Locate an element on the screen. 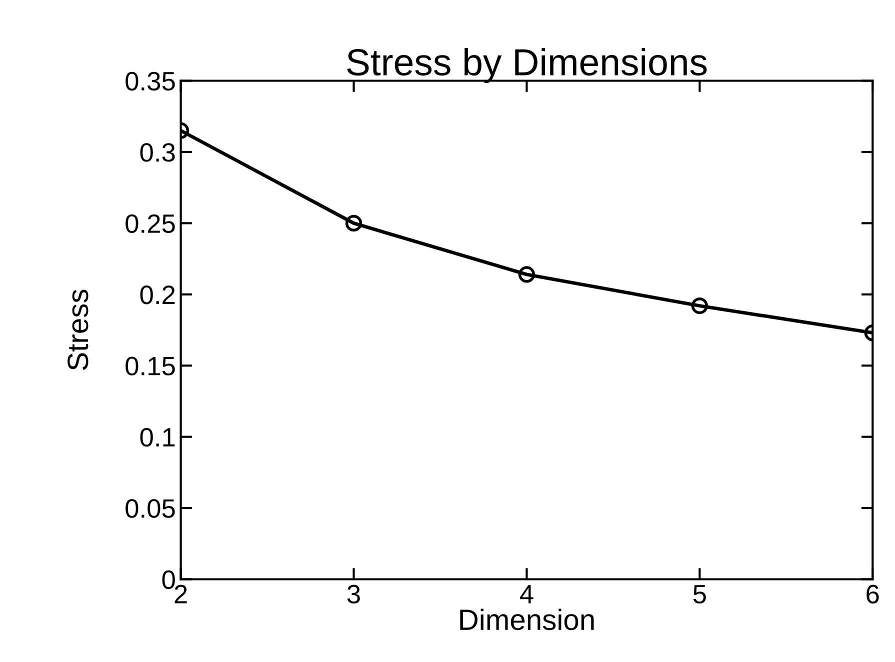 The height and width of the screenshot is (662, 895). x-tick-label: 3 is located at coordinates (353, 594).